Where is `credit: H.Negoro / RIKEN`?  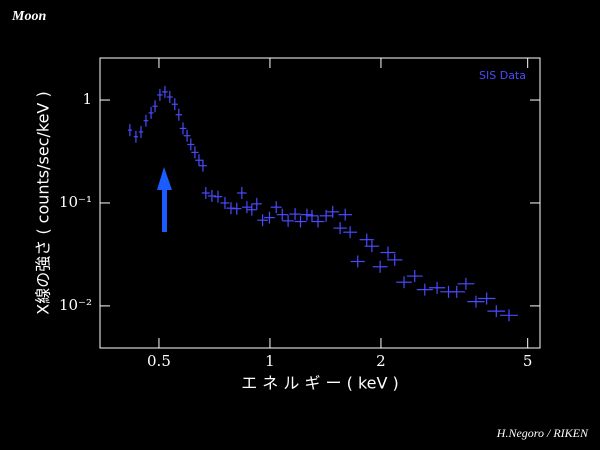
credit: H.Negoro / RIKEN is located at coordinates (542, 433).